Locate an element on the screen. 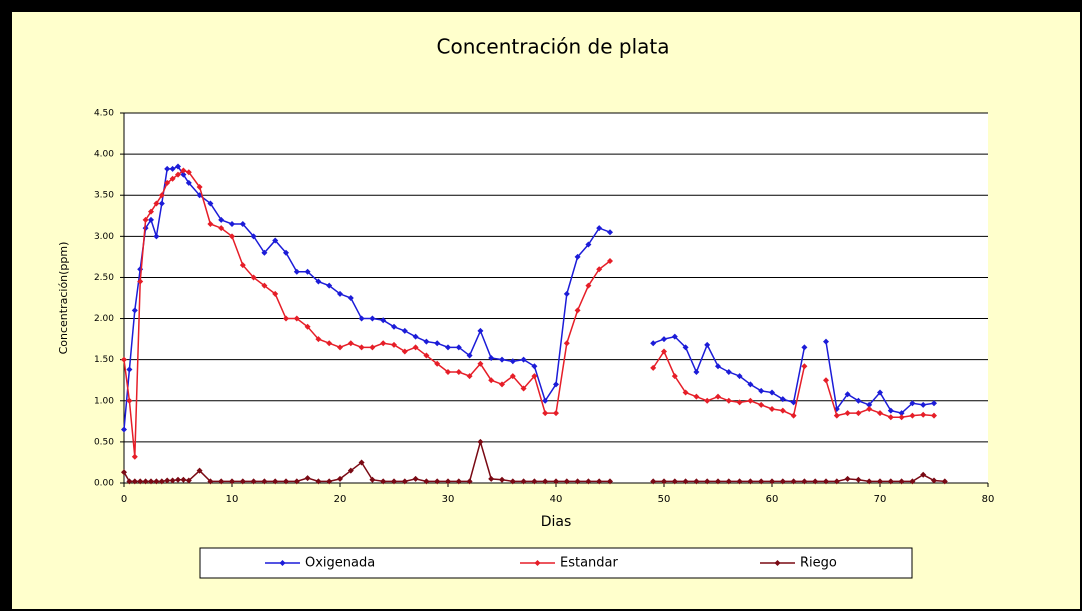 The image size is (1082, 611). x-tick-label: 80 is located at coordinates (988, 499).